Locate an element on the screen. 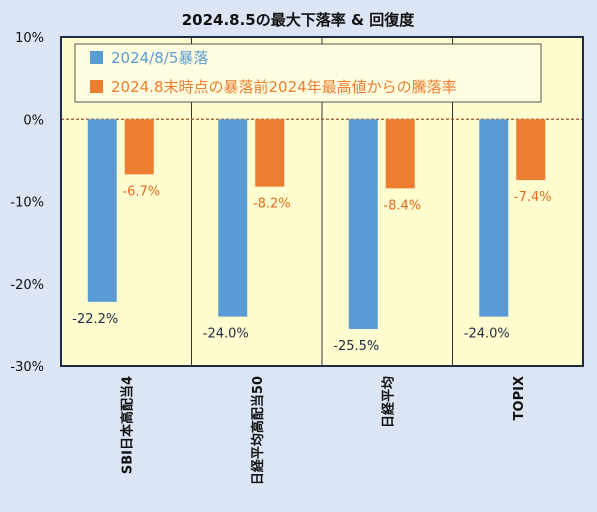  x-tick-label: 日経平均高配当50 is located at coordinates (258, 430).